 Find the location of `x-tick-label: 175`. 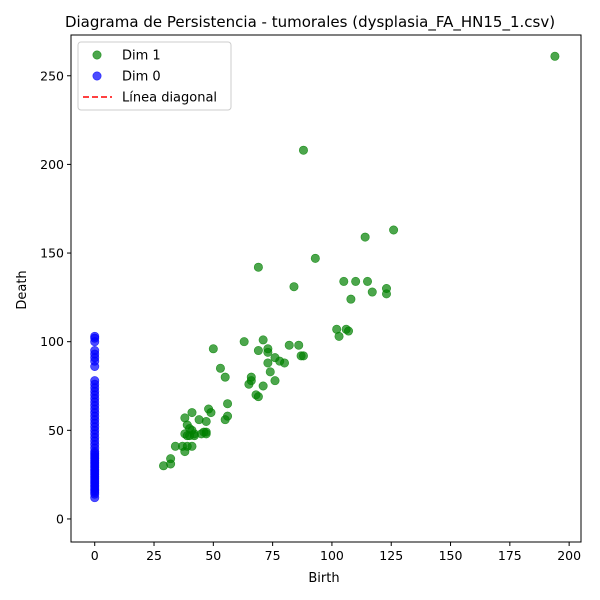

x-tick-label: 175 is located at coordinates (510, 555).